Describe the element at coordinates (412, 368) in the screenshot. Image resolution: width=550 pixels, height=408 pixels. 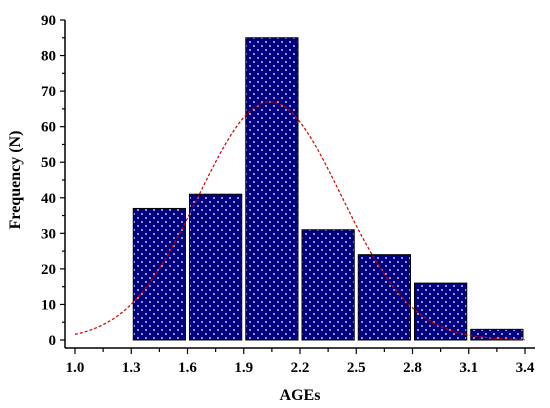
I see `x-tick-label: 2.8` at that location.